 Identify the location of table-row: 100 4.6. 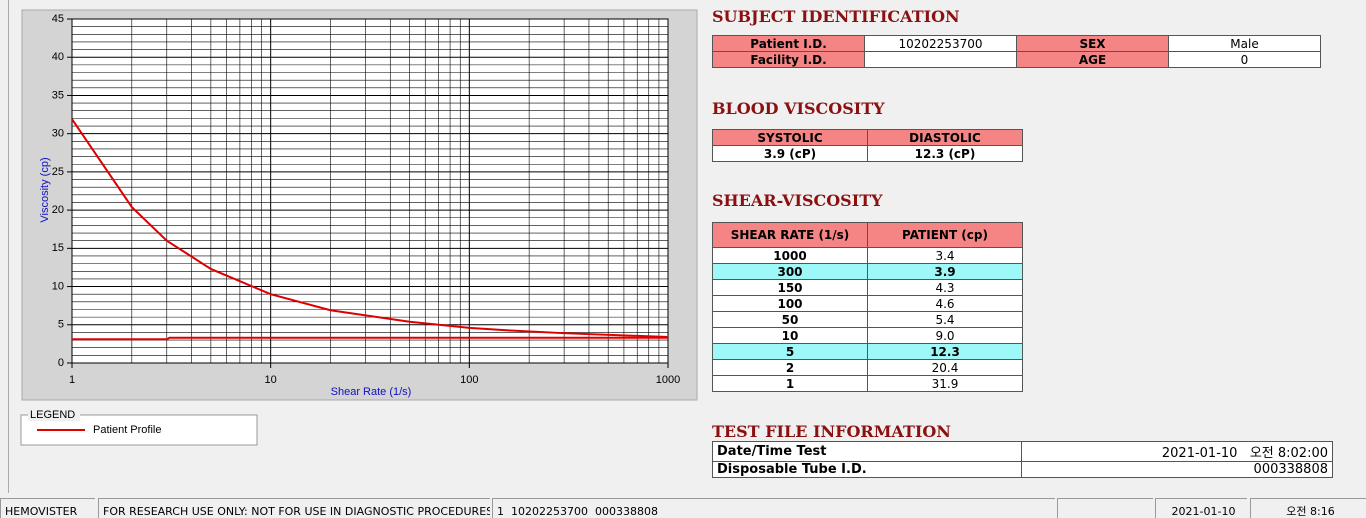
(867, 303).